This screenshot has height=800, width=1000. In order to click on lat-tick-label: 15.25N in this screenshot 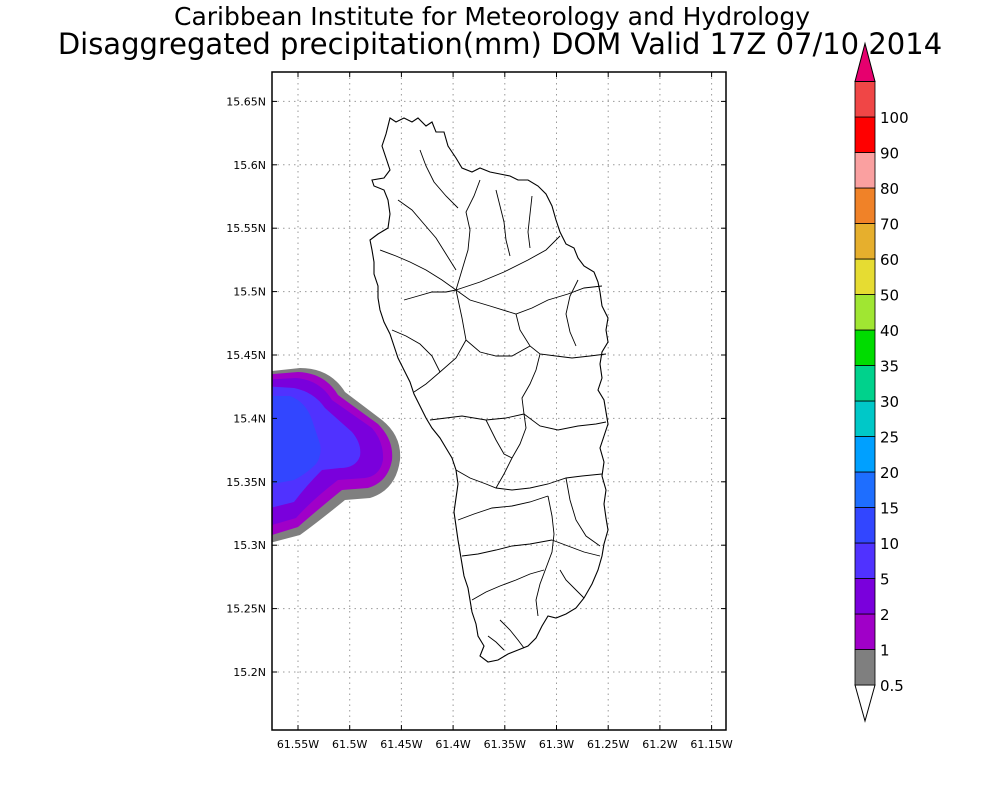, I will do `click(246, 609)`.